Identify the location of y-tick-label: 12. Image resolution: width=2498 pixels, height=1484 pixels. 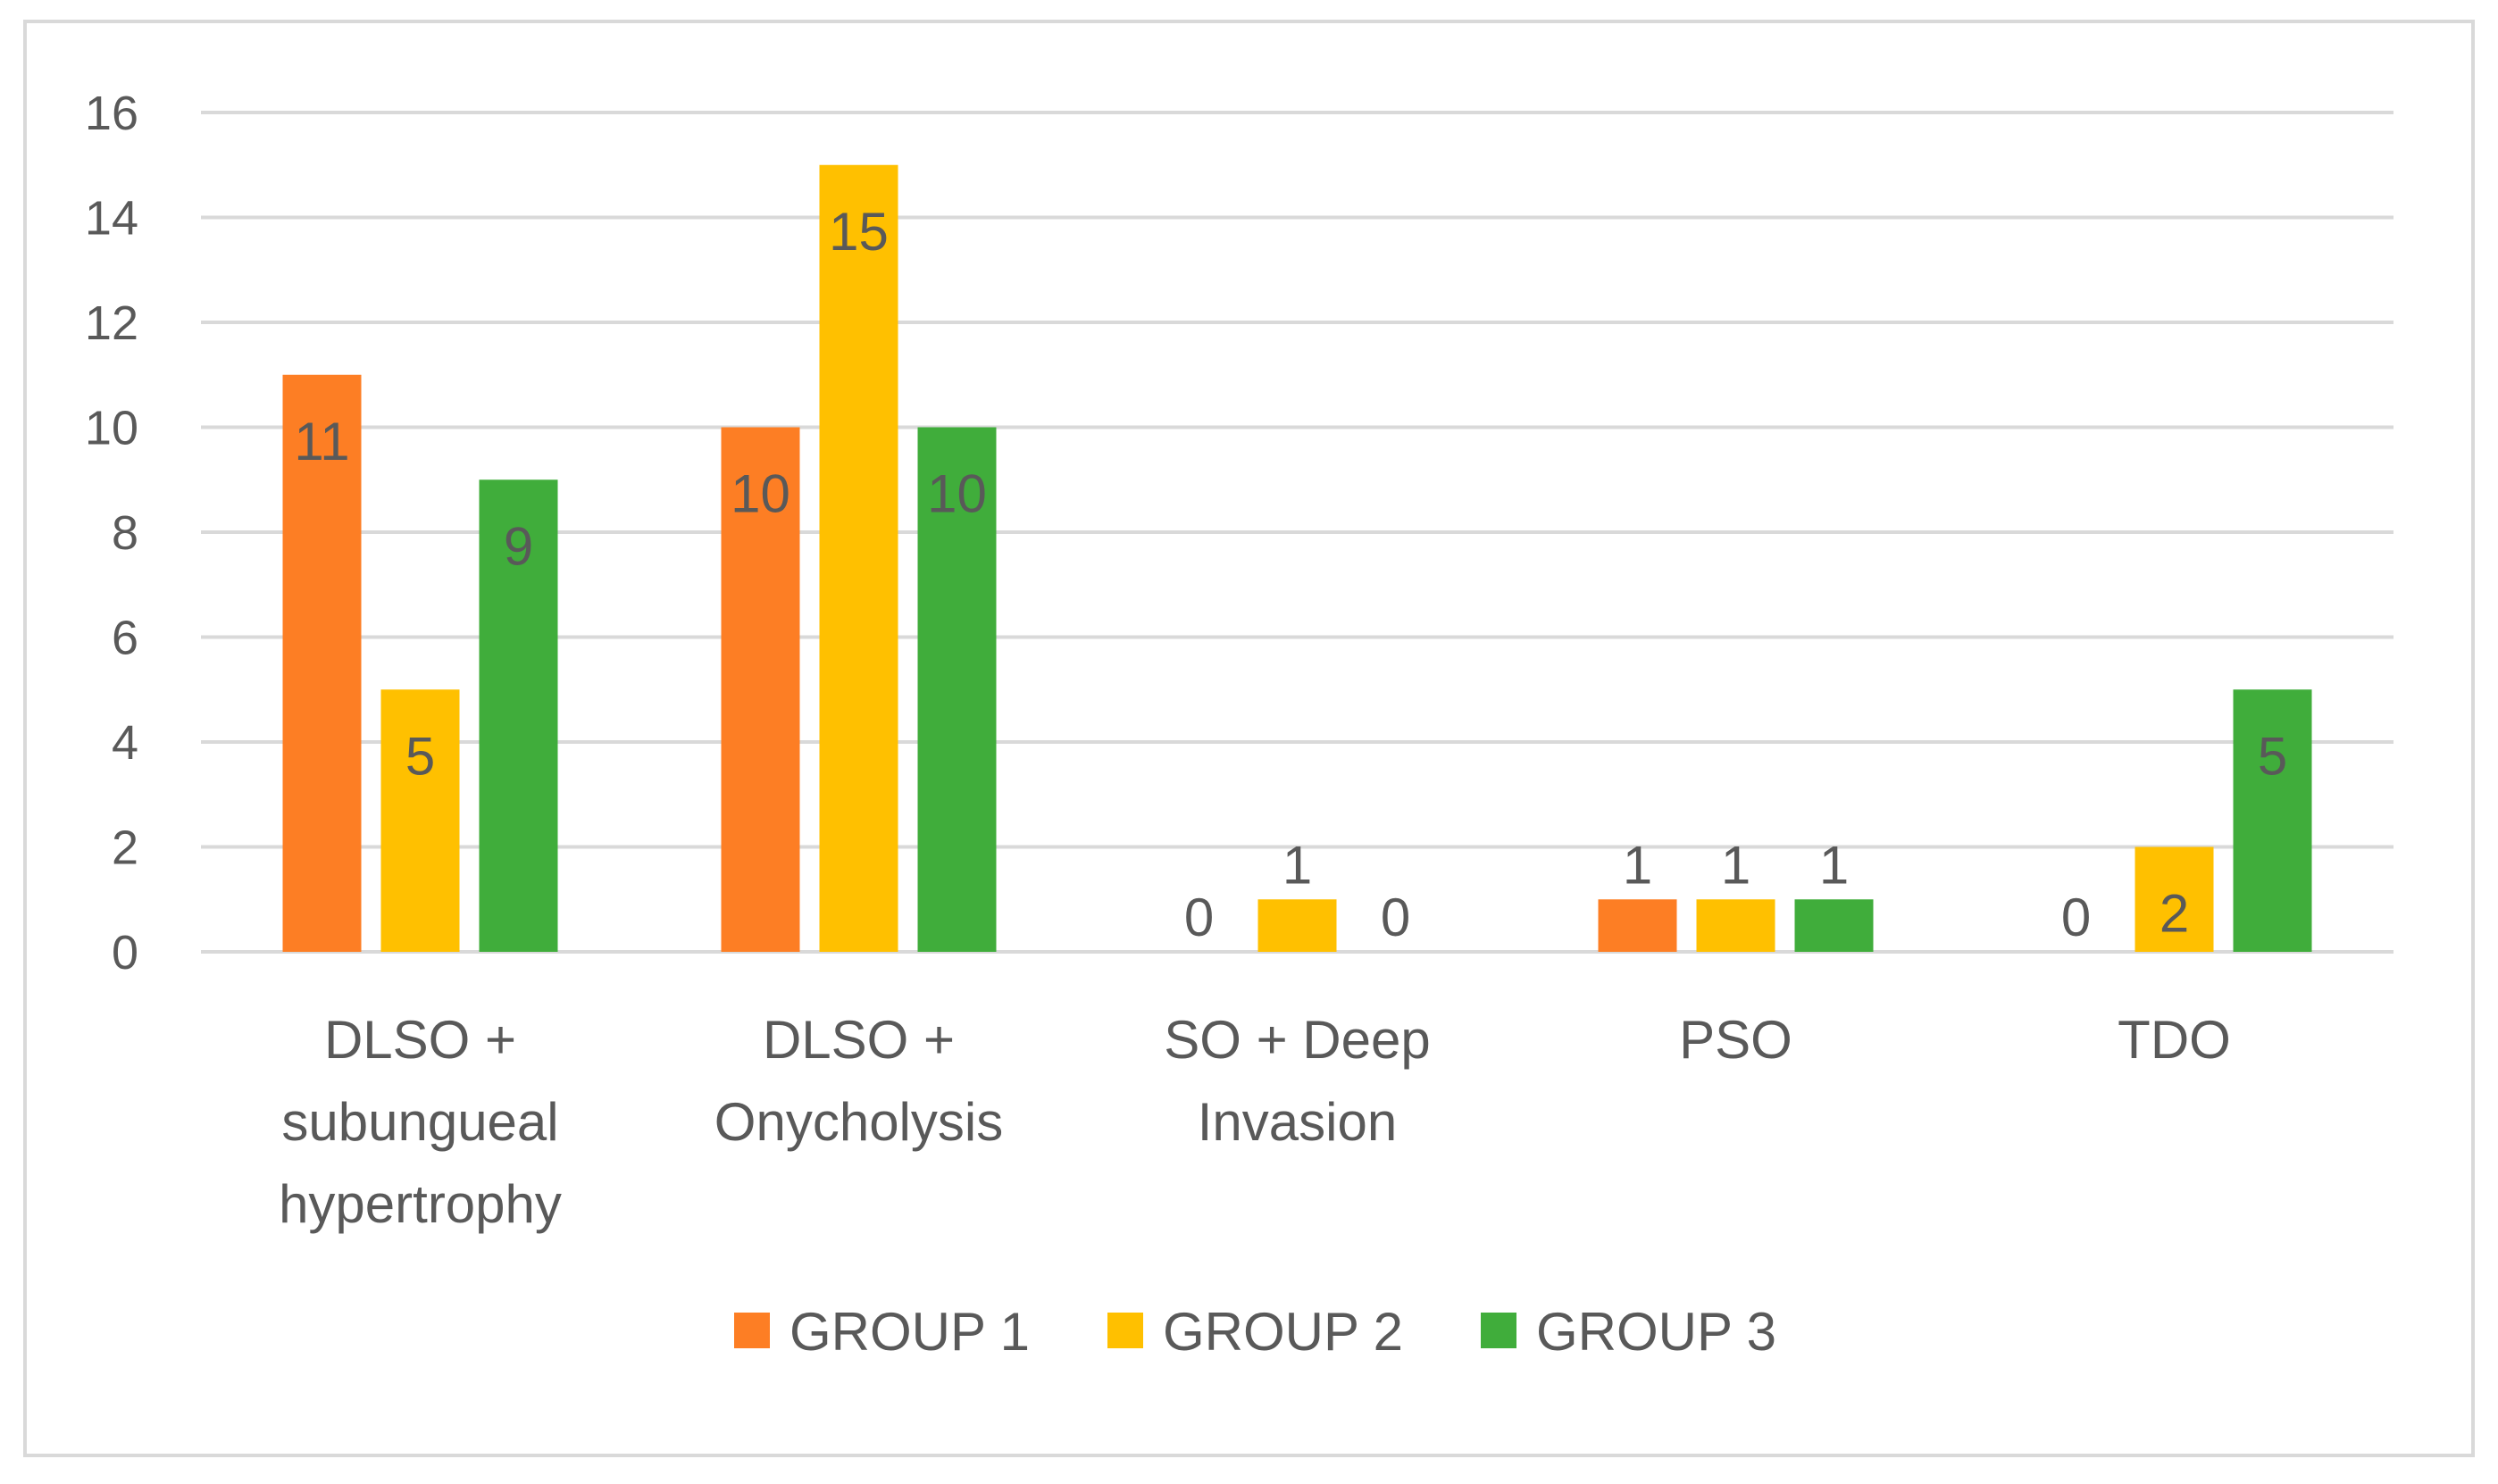
(111, 323).